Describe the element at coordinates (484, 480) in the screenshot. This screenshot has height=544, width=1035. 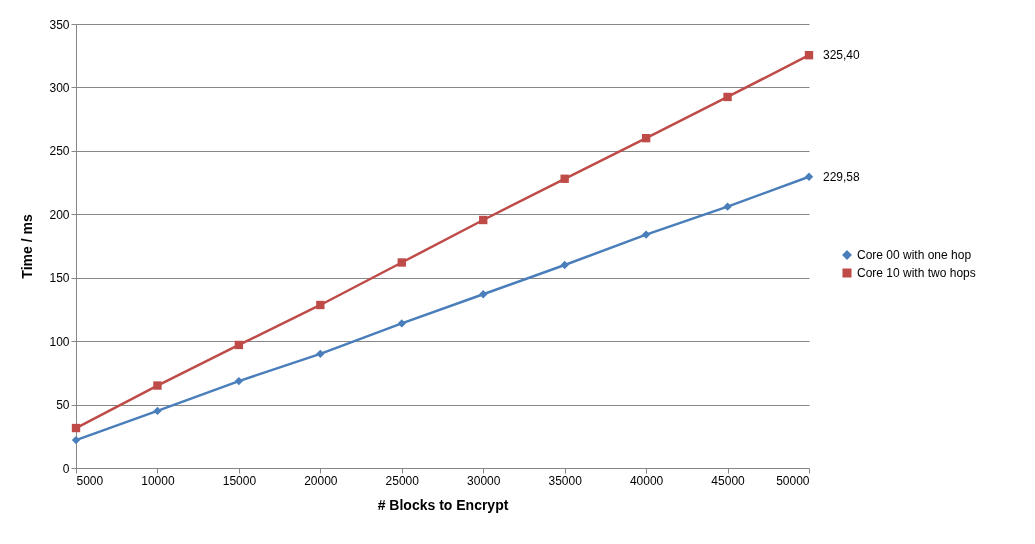
I see `x-tick-label: 30000` at that location.